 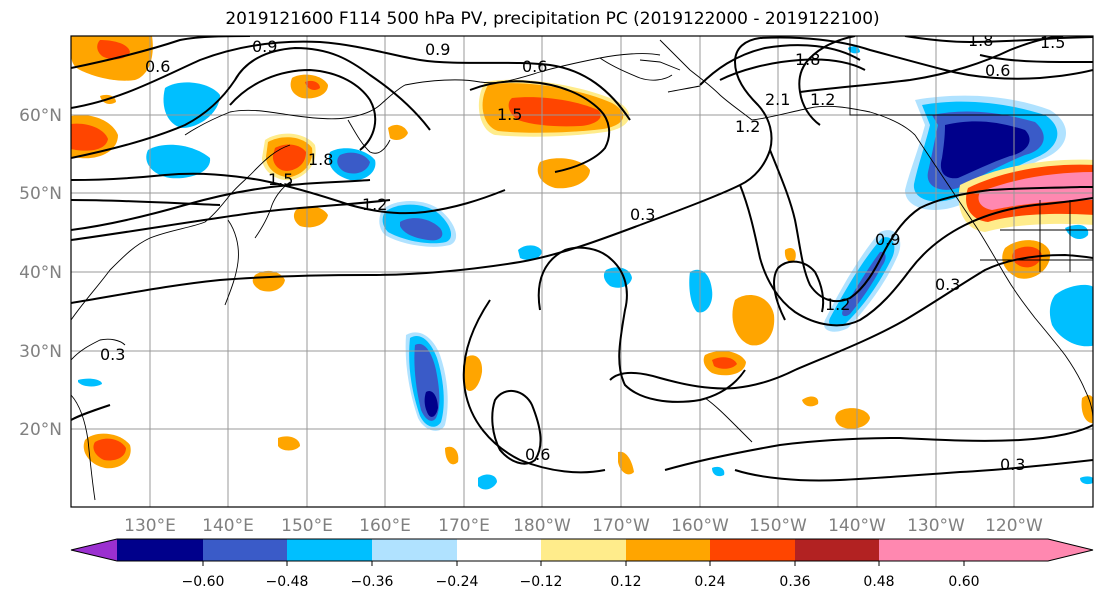 I want to click on latitude-label: 20°N, so click(x=40, y=430).